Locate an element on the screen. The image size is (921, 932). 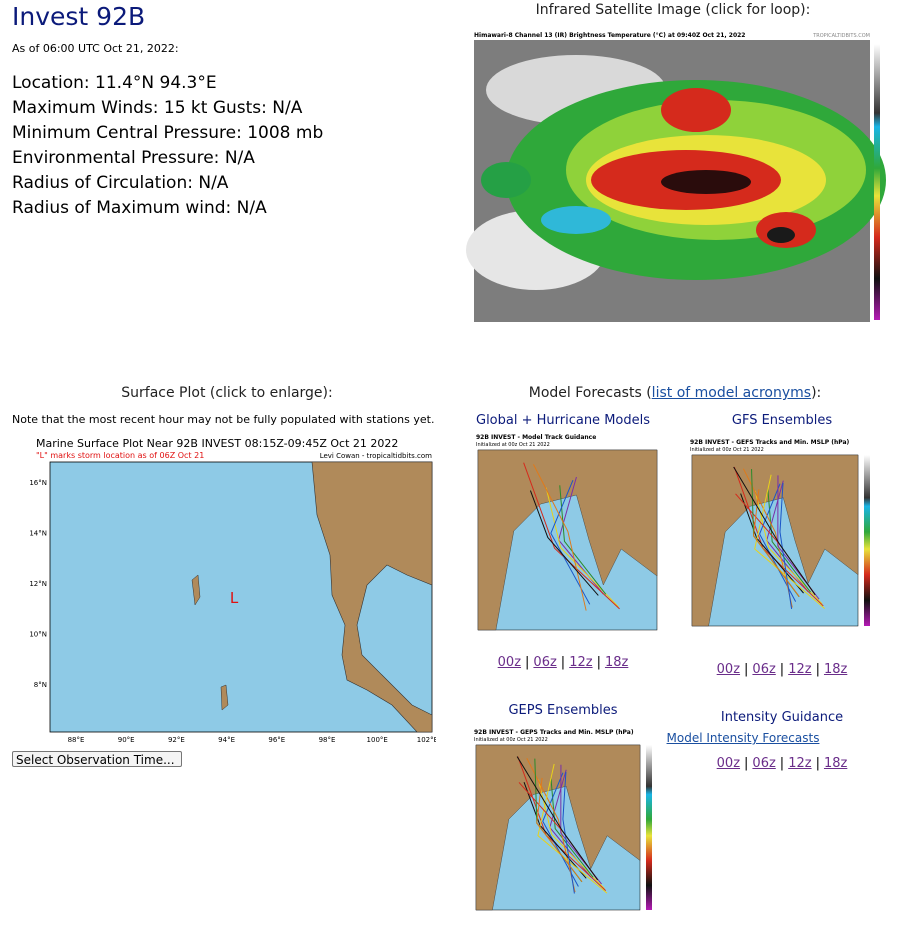
model-heading-prefix: Model Forecasts ( is located at coordinates (590, 393).